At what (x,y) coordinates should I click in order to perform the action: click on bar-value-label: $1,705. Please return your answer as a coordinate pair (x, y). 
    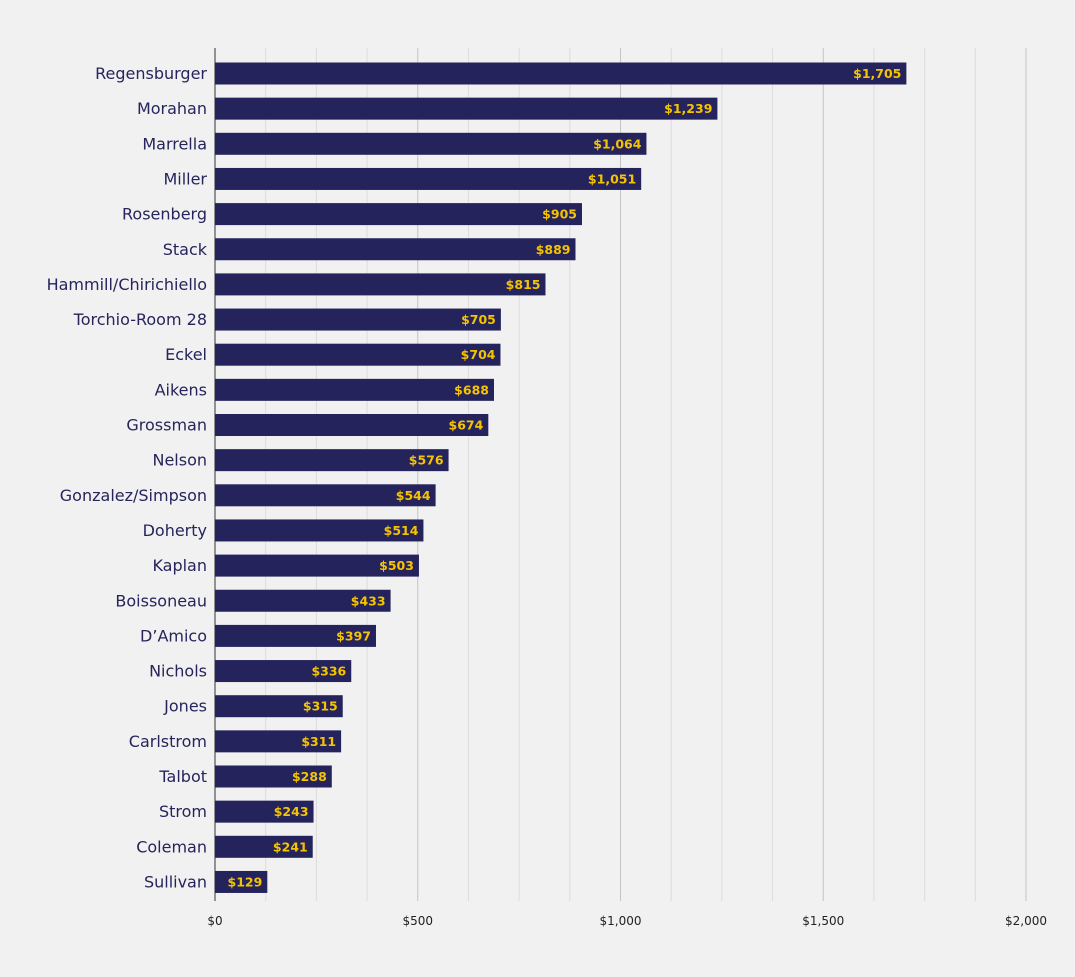
    Looking at the image, I should click on (877, 73).